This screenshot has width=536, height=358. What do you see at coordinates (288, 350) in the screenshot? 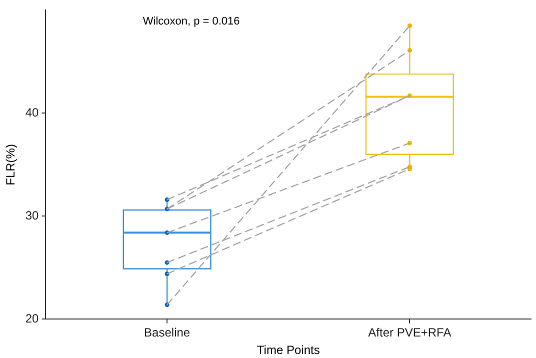
I see `x-axis-title: Time Points` at bounding box center [288, 350].